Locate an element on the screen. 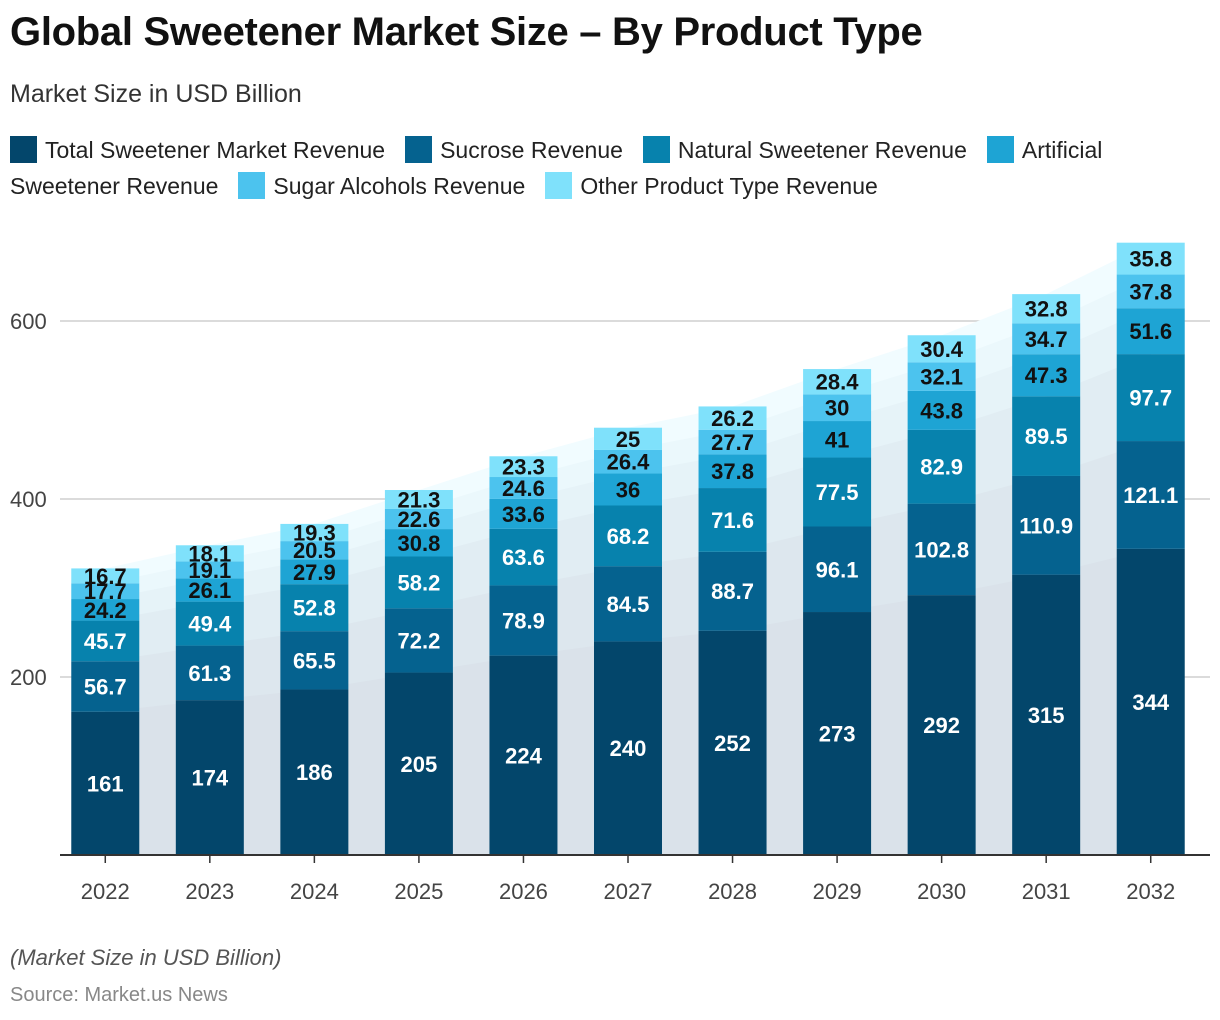  data-label: 51.6 is located at coordinates (1150, 331).